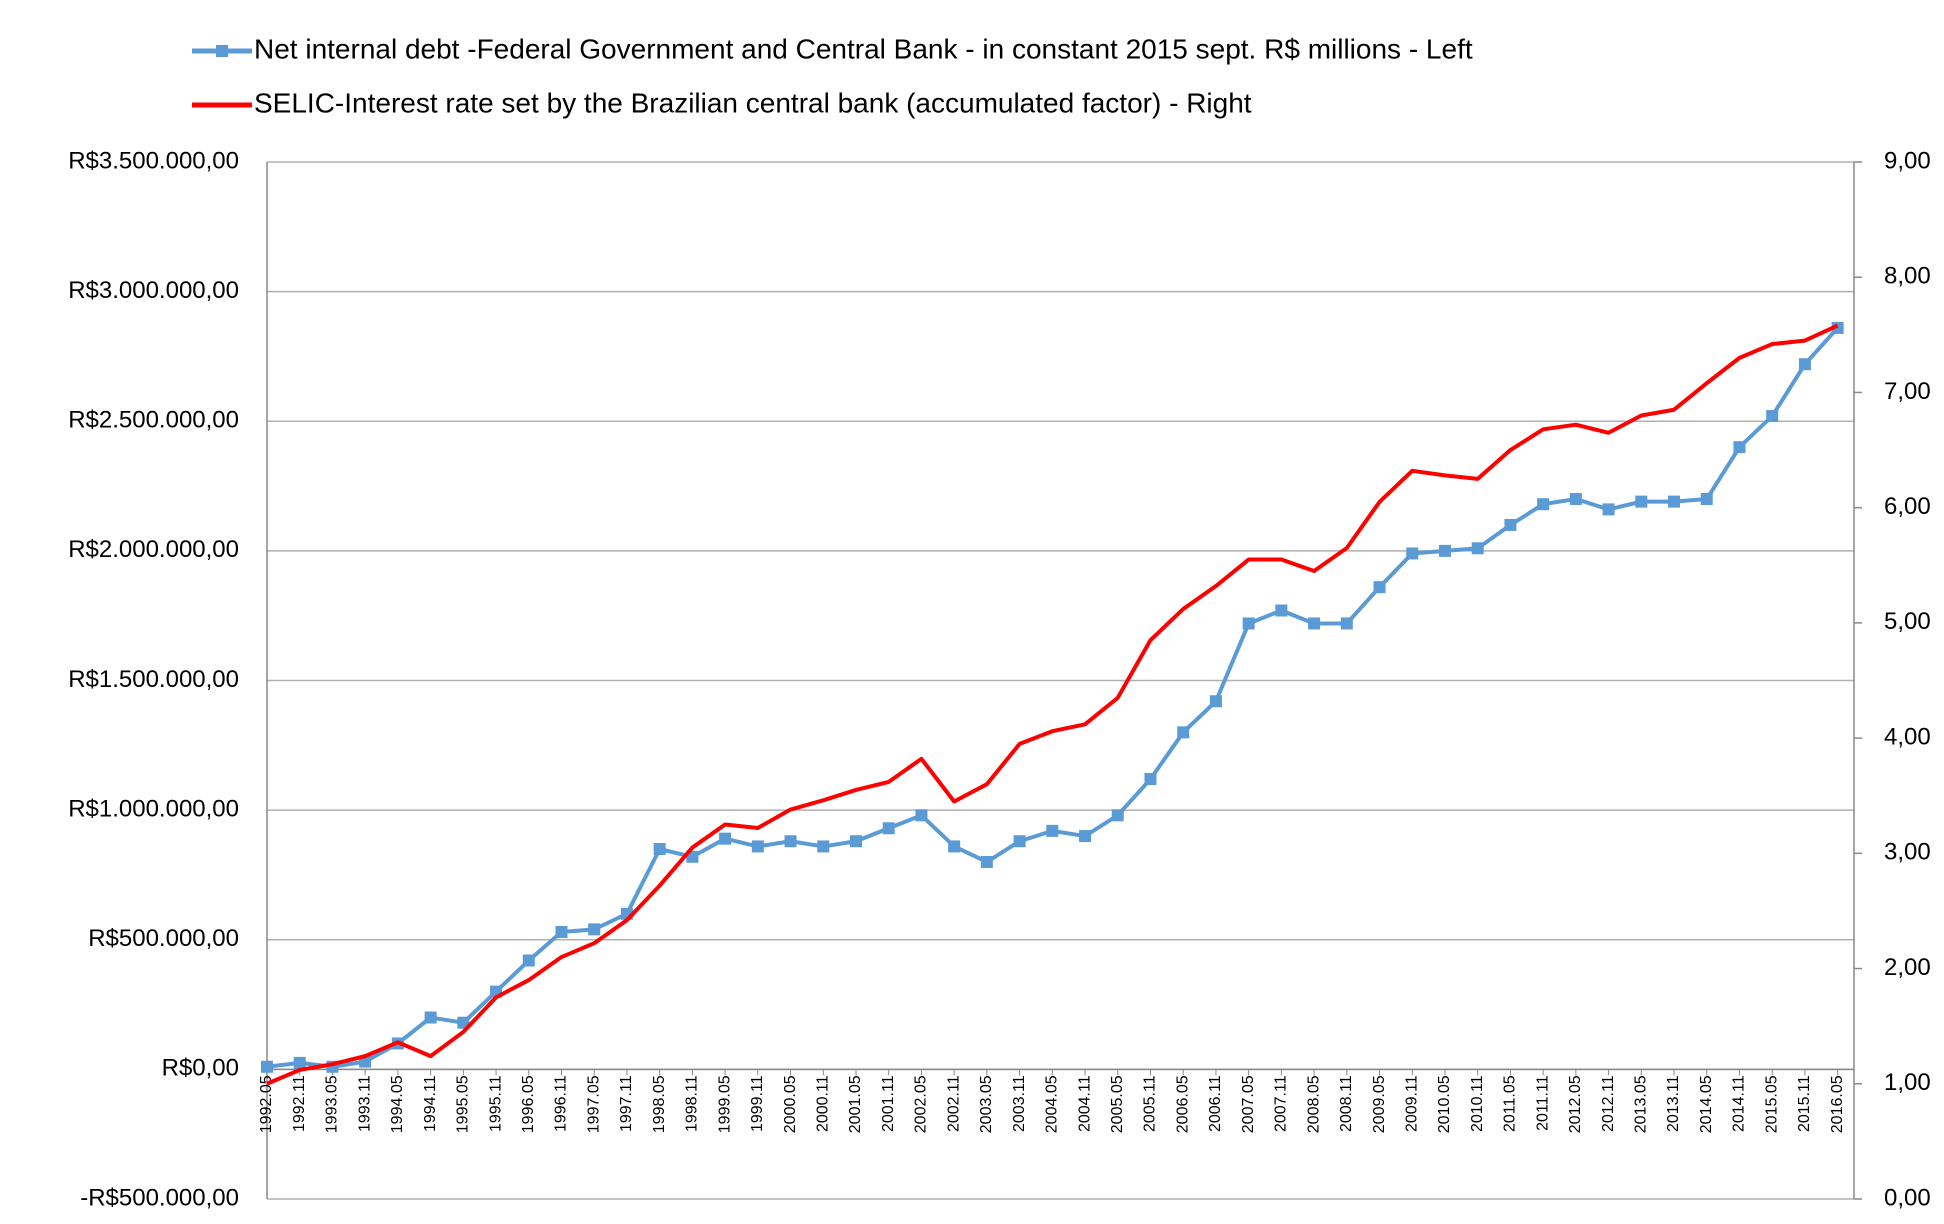  What do you see at coordinates (1907, 391) in the screenshot?
I see `y2-tick-label: 7,00` at bounding box center [1907, 391].